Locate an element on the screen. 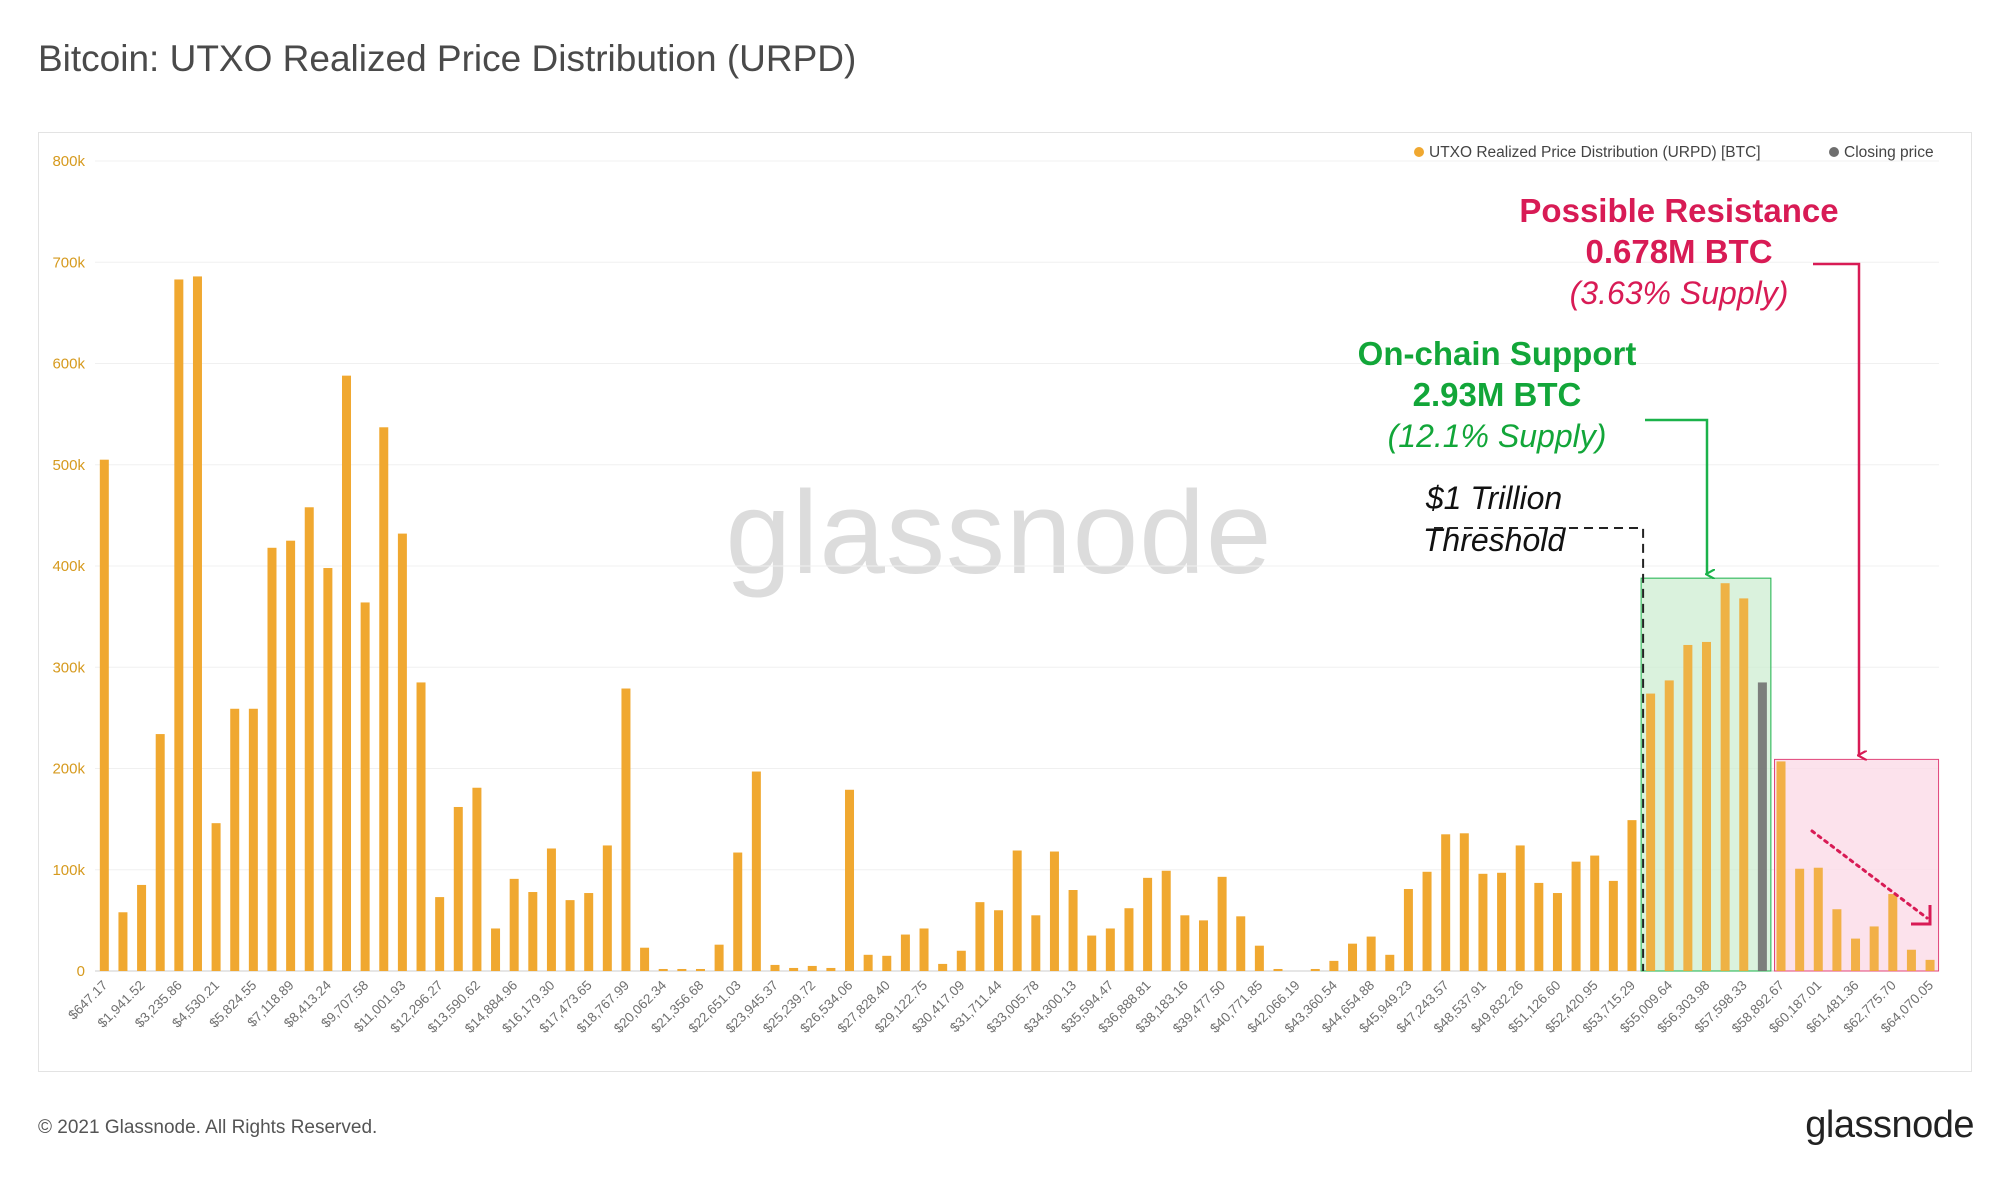  y-tick-label: 200k is located at coordinates (68, 769).